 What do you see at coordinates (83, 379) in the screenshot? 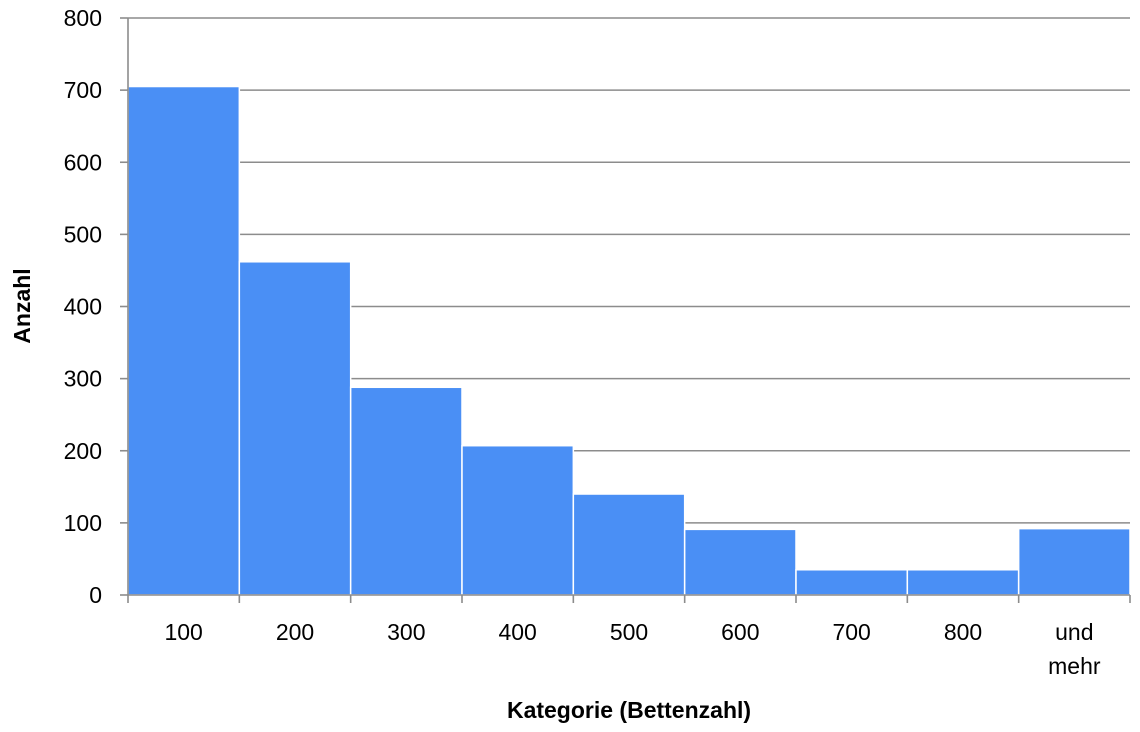
I see `y-tick-label-300: 300` at bounding box center [83, 379].